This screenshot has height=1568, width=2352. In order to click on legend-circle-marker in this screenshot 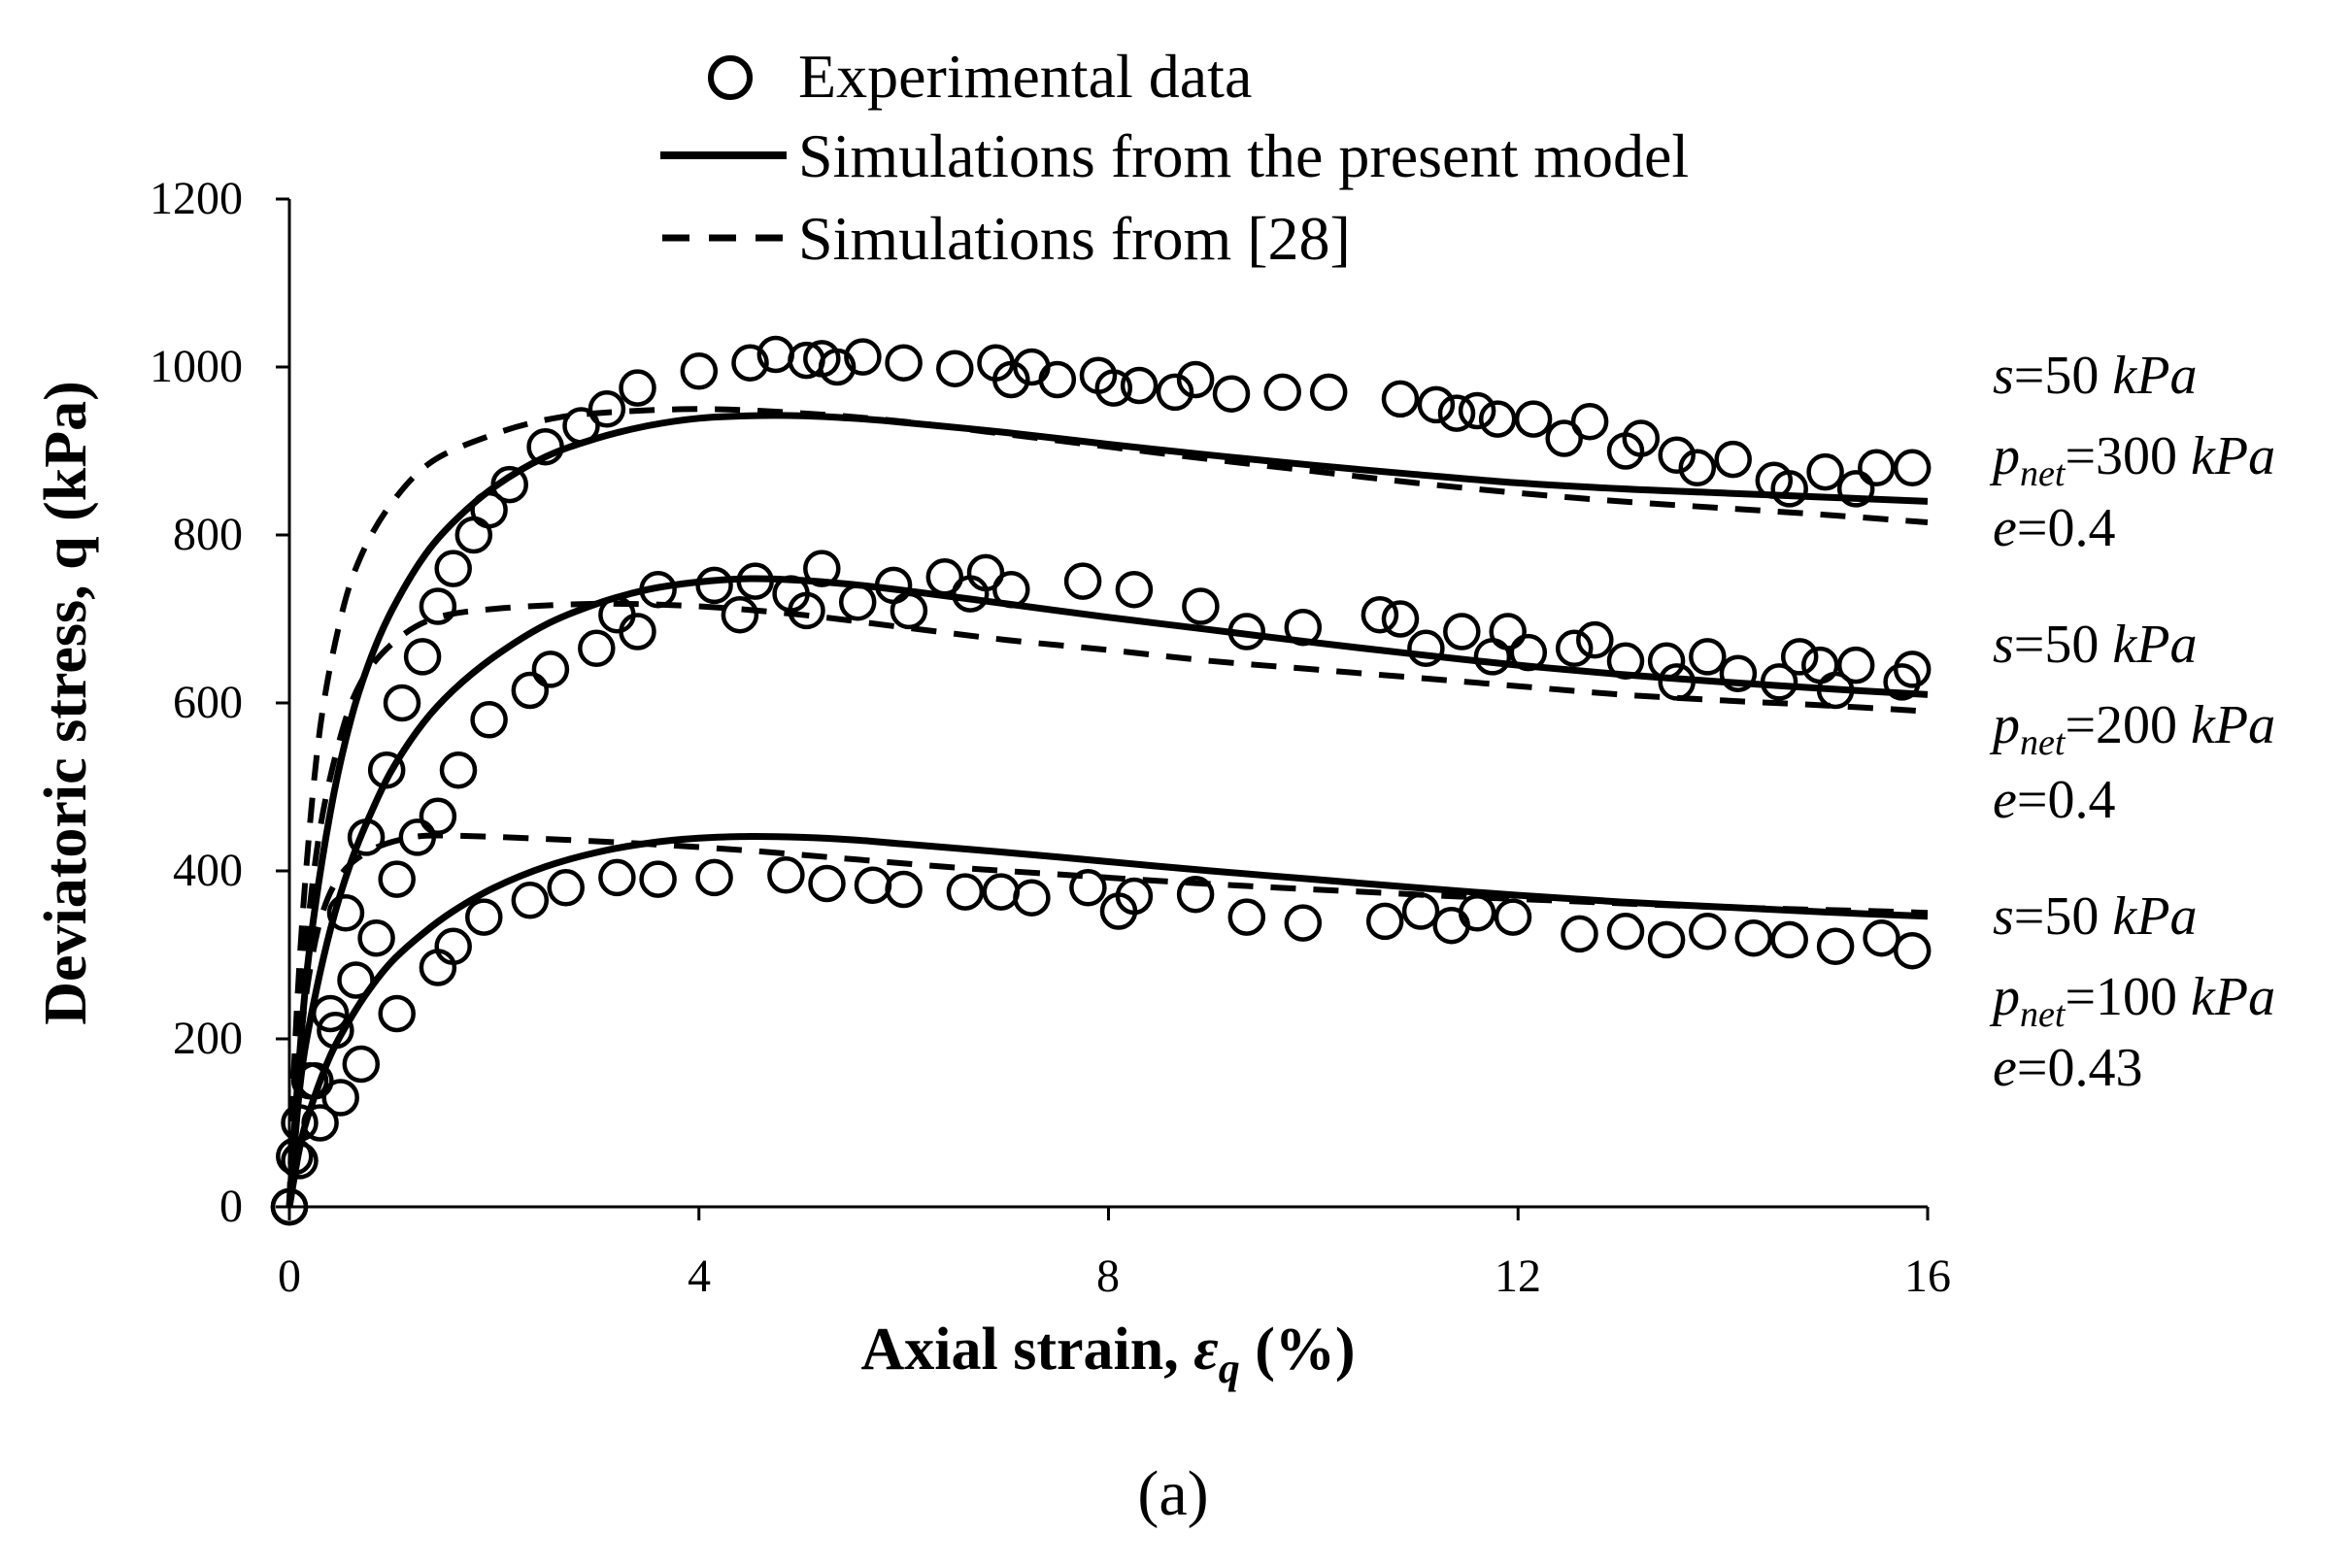, I will do `click(730, 77)`.